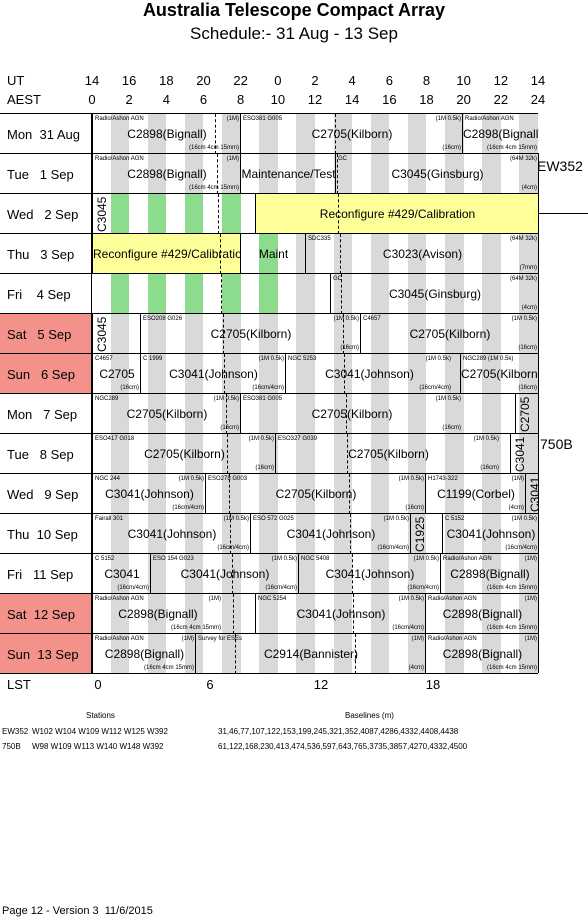 This screenshot has width=588, height=919. What do you see at coordinates (115, 439) in the screenshot?
I see `source-label: ESO417 G018` at bounding box center [115, 439].